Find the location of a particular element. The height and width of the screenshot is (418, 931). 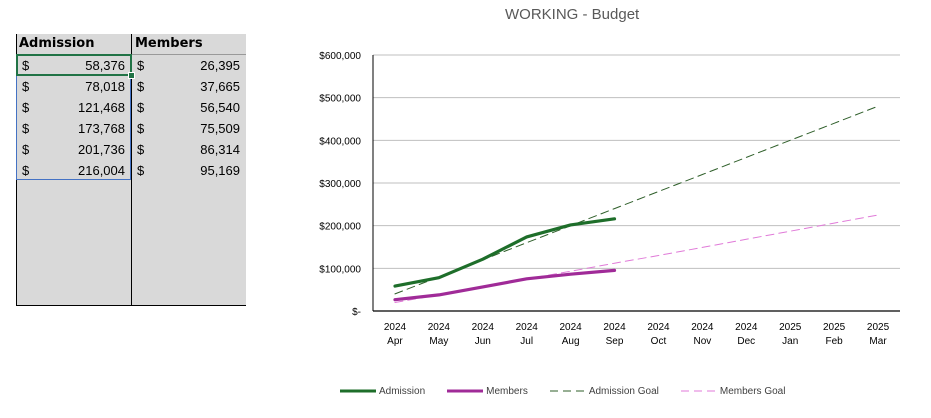

x-tick-label-month: Sep is located at coordinates (615, 341).